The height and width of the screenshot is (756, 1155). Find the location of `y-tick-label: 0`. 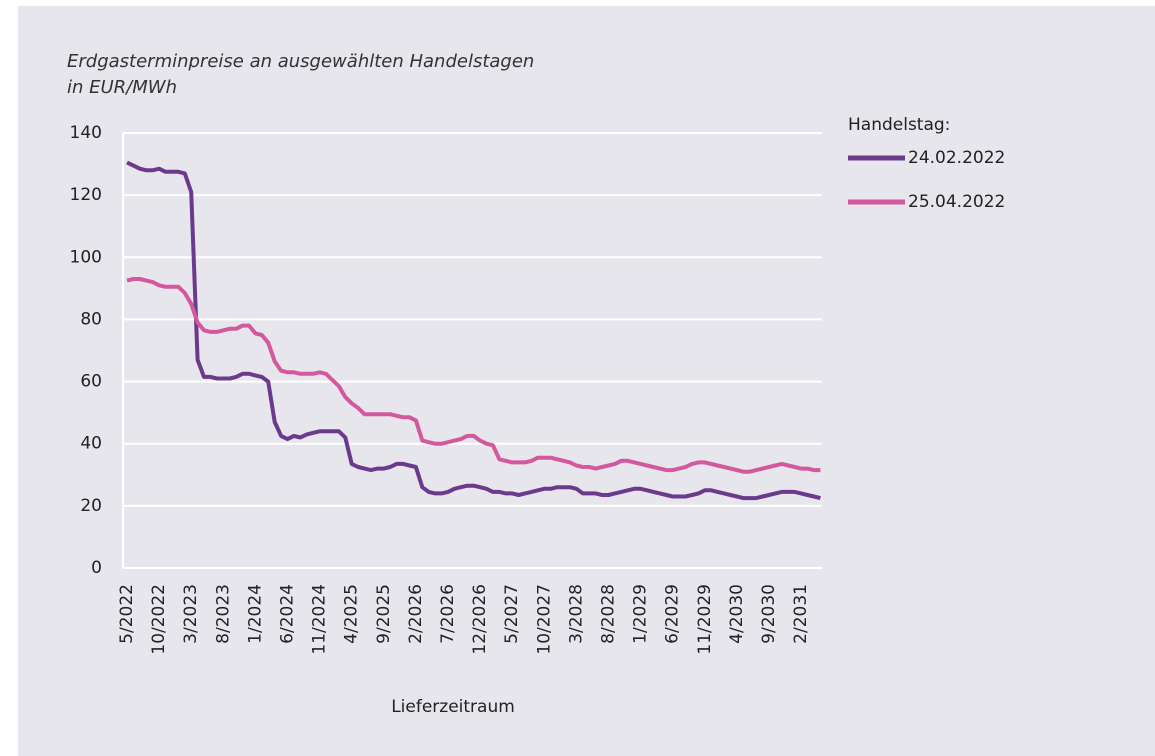

y-tick-label: 0 is located at coordinates (96, 568).